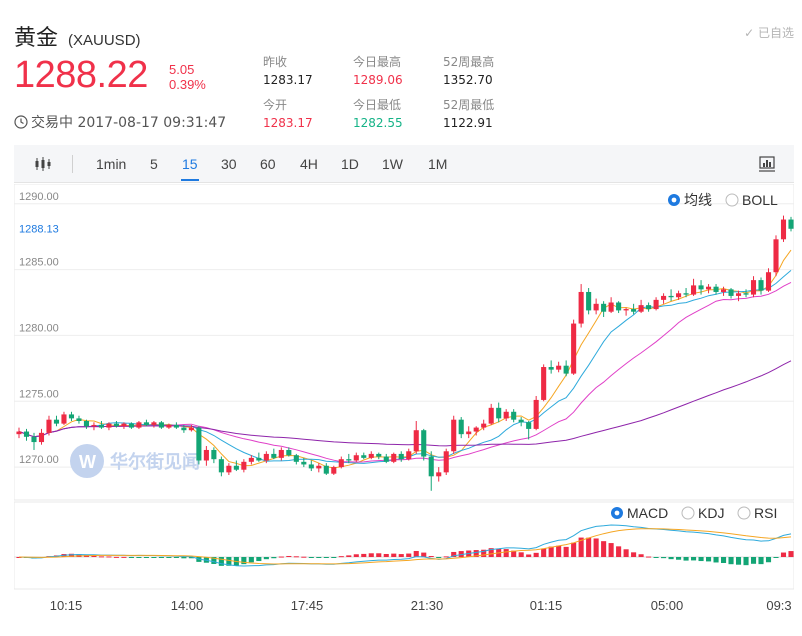  I want to click on candlestick-icon, so click(43, 164).